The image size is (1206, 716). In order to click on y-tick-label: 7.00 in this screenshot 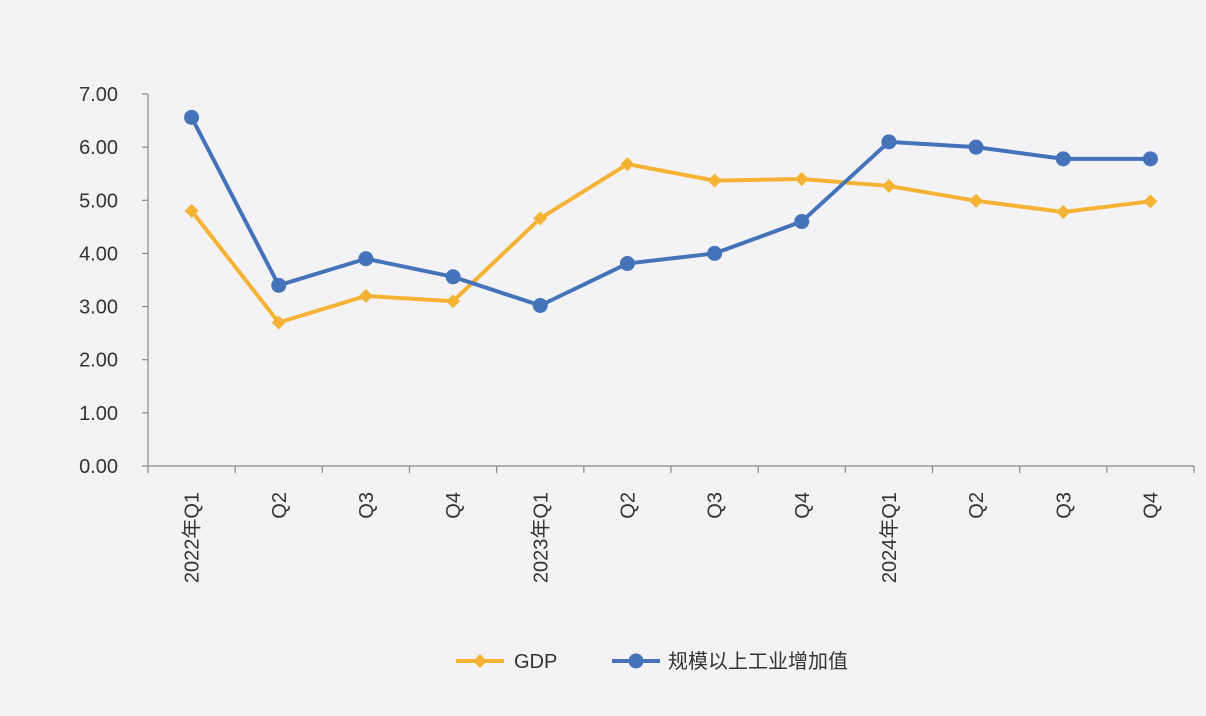, I will do `click(98, 95)`.